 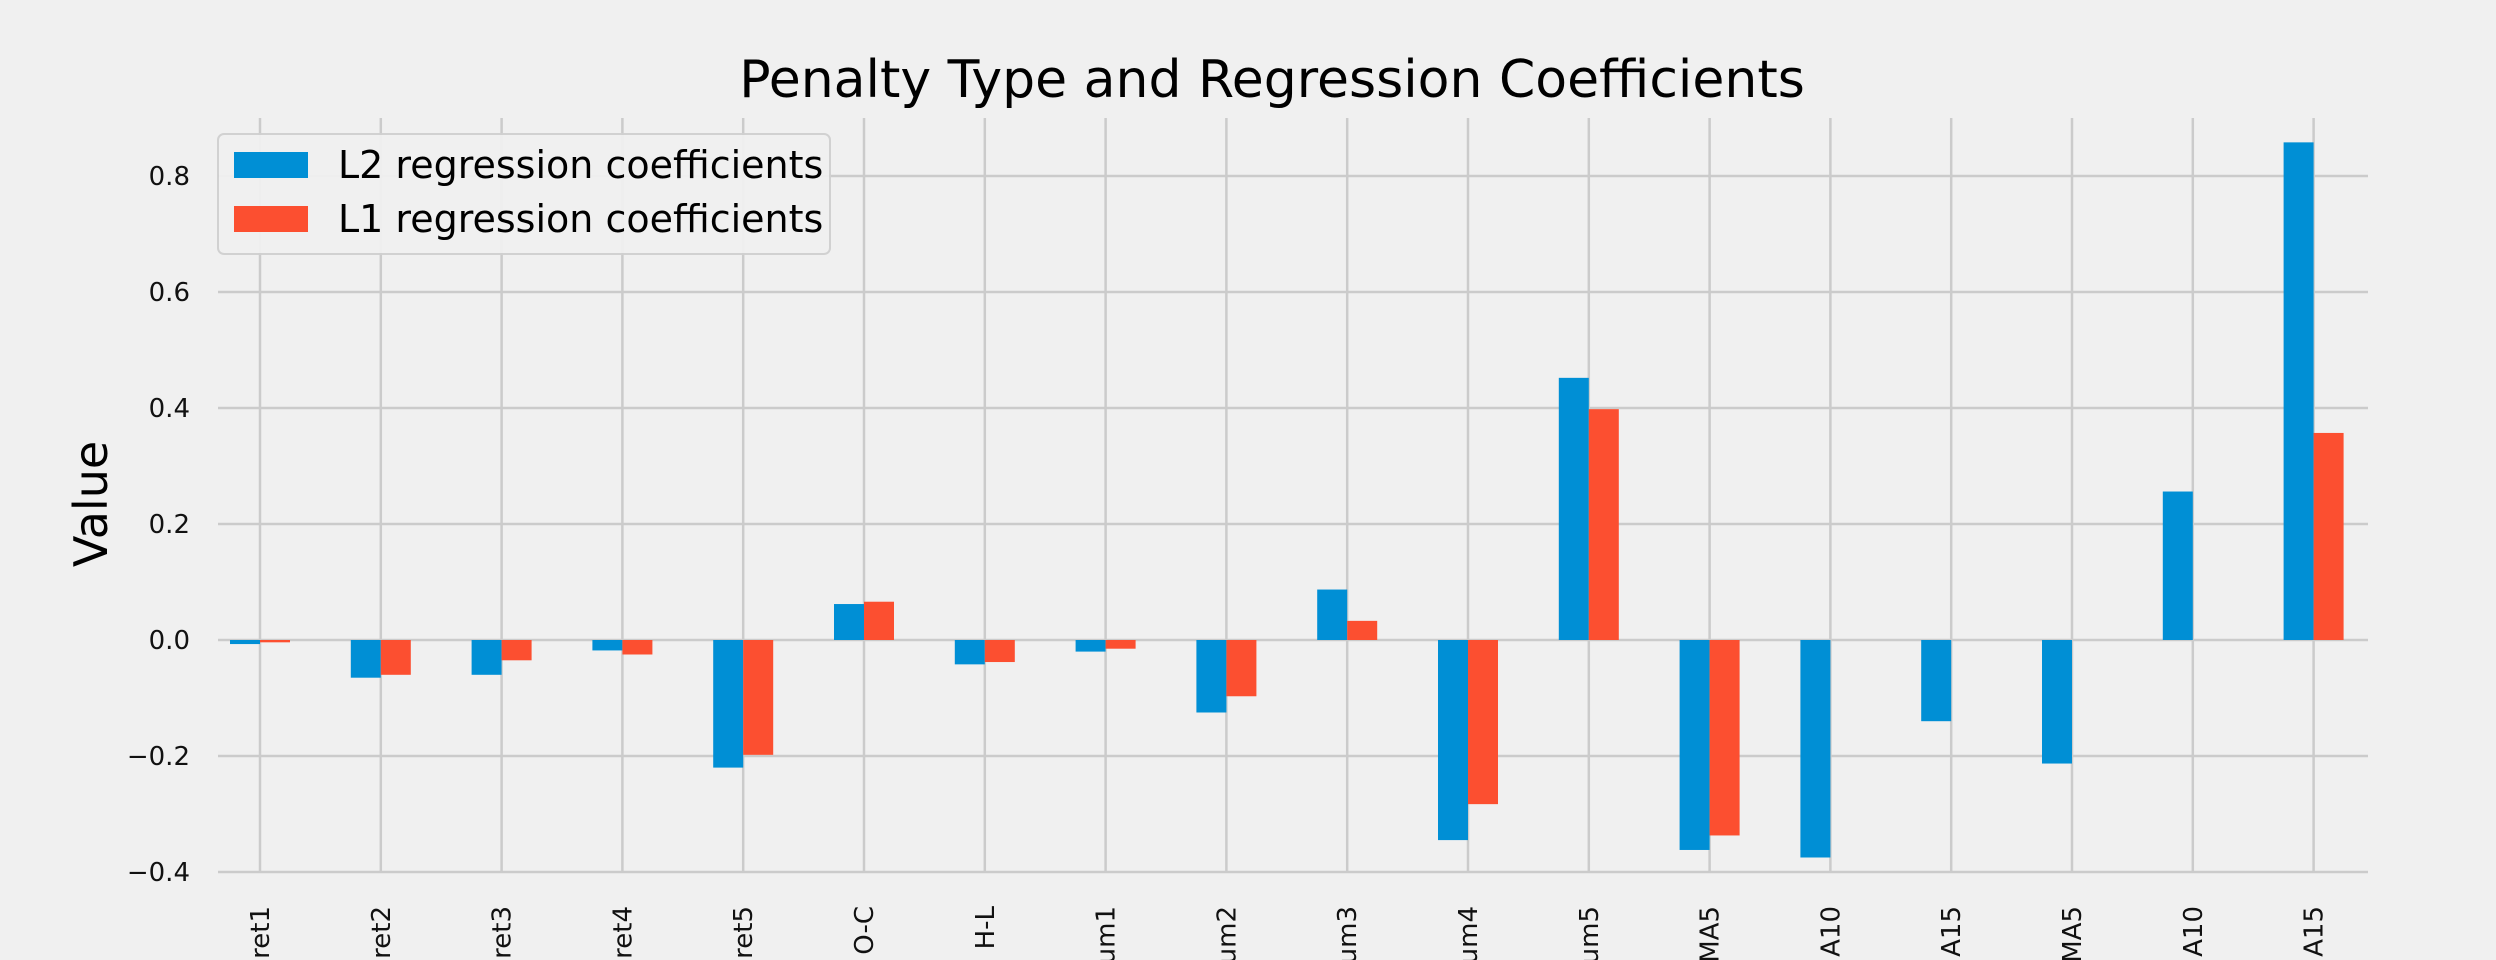 What do you see at coordinates (744, 932) in the screenshot?
I see `x-tick-label: ret5` at bounding box center [744, 932].